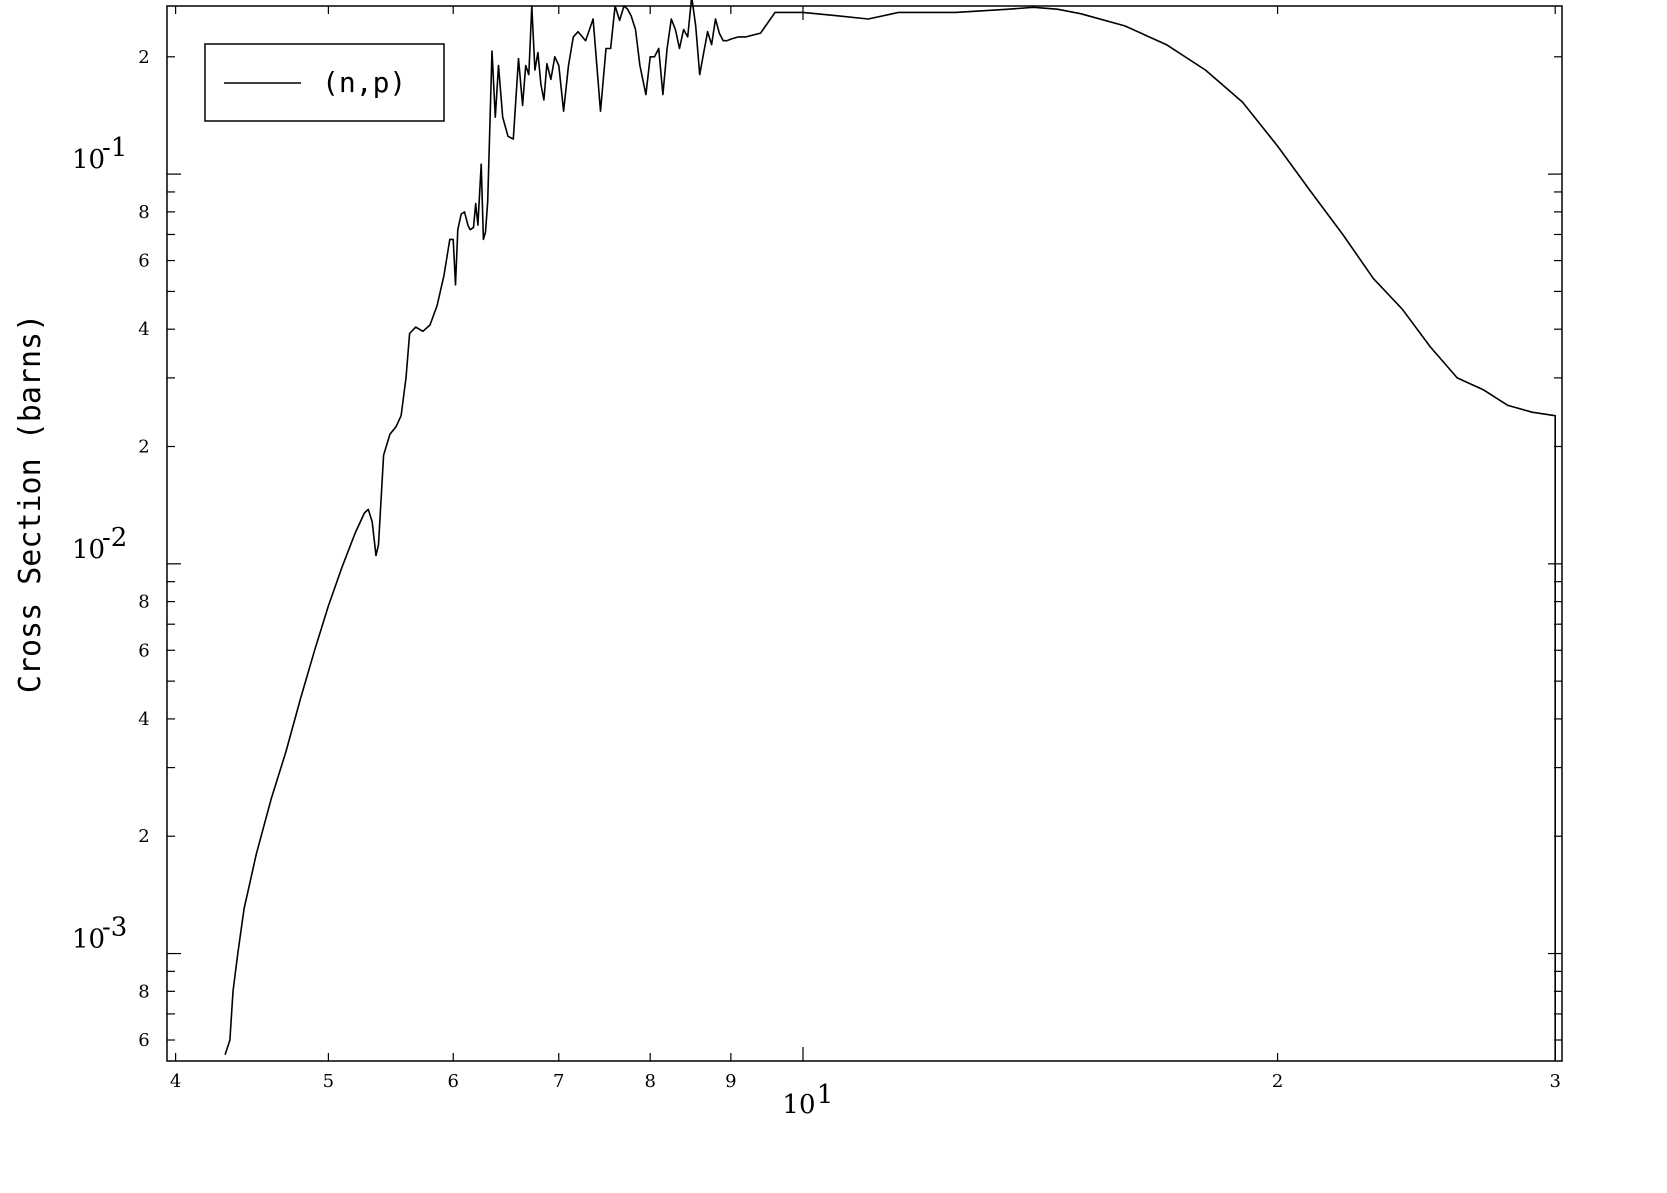 The width and height of the screenshot is (1667, 1193). I want to click on legend: (n,p), so click(324, 82).